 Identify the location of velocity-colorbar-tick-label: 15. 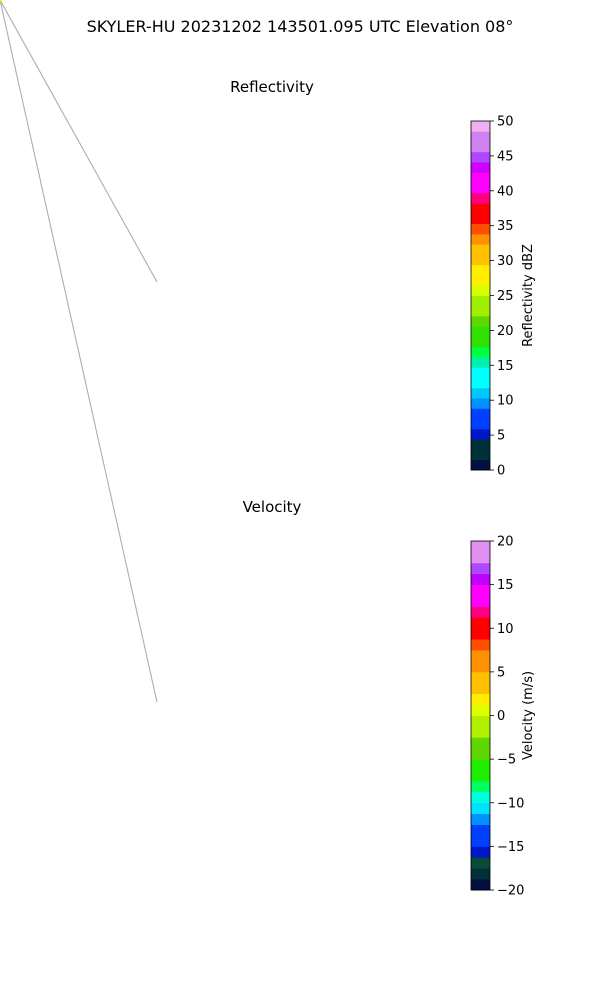
(505, 585).